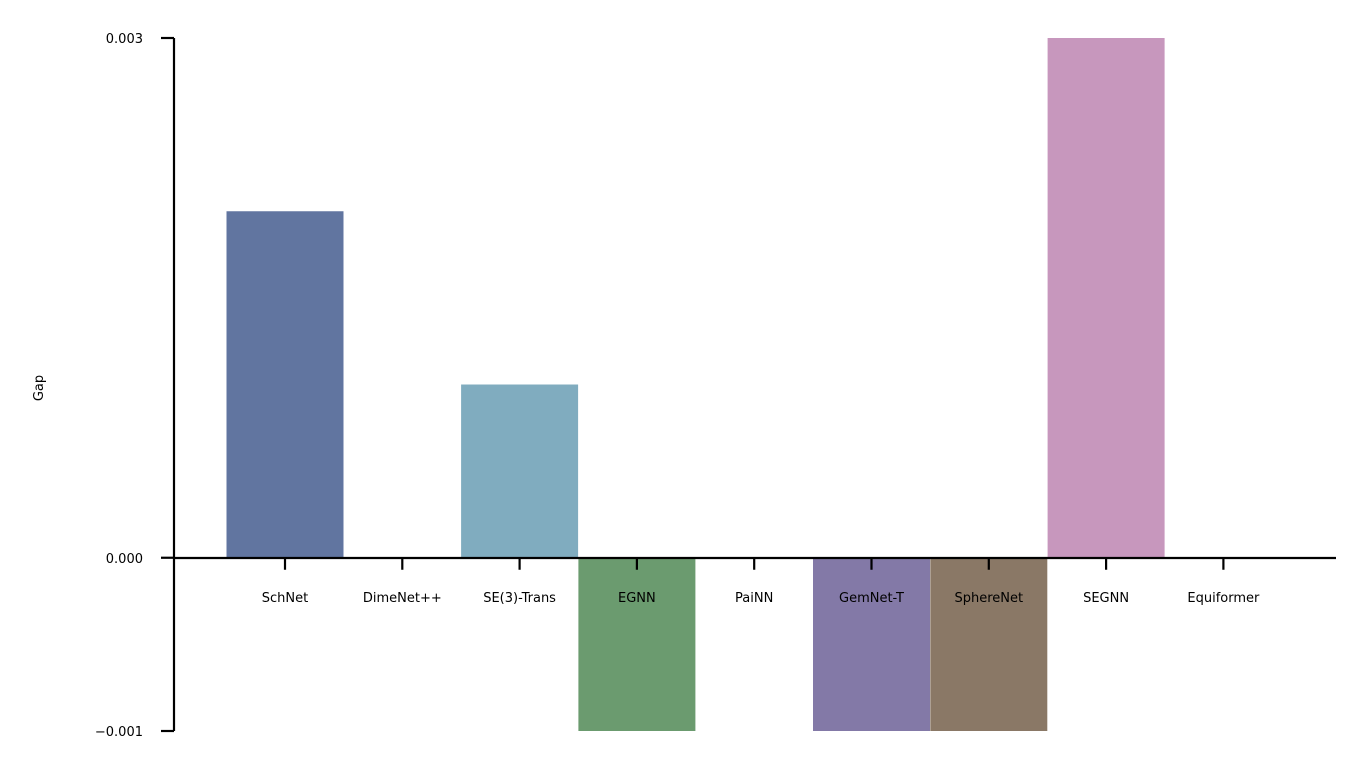 The image size is (1365, 773). What do you see at coordinates (519, 598) in the screenshot?
I see `x-tick-label: SE(3)-Trans` at bounding box center [519, 598].